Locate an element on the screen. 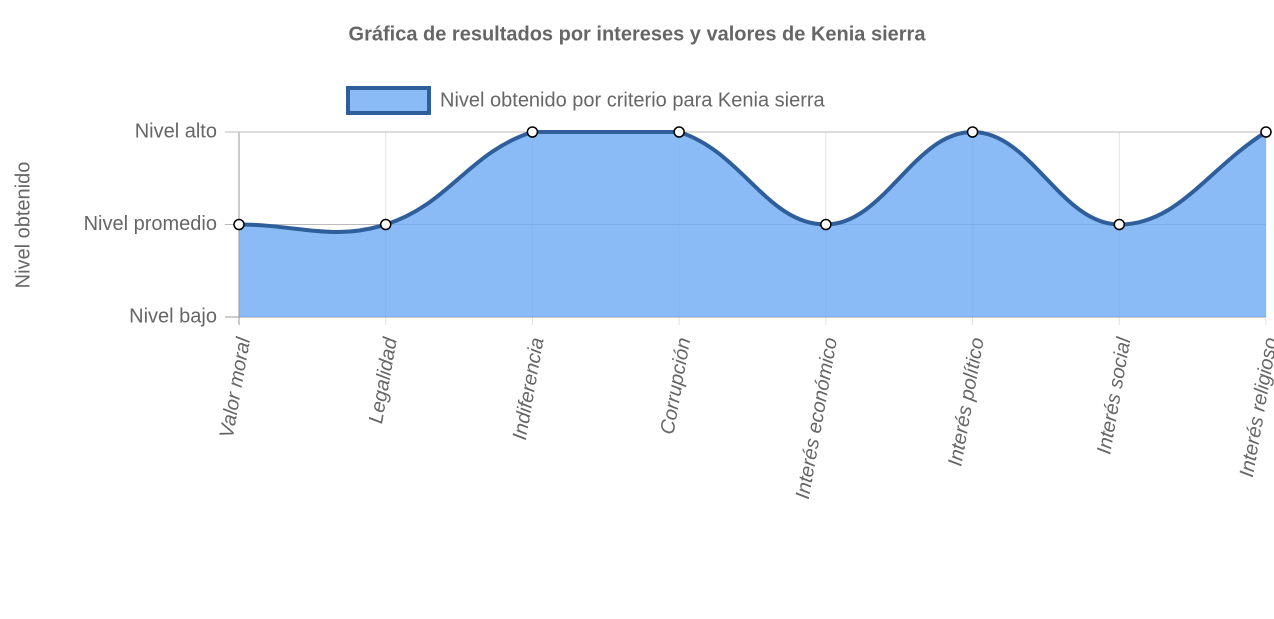  x-tick-label: Valor moral is located at coordinates (235, 387).